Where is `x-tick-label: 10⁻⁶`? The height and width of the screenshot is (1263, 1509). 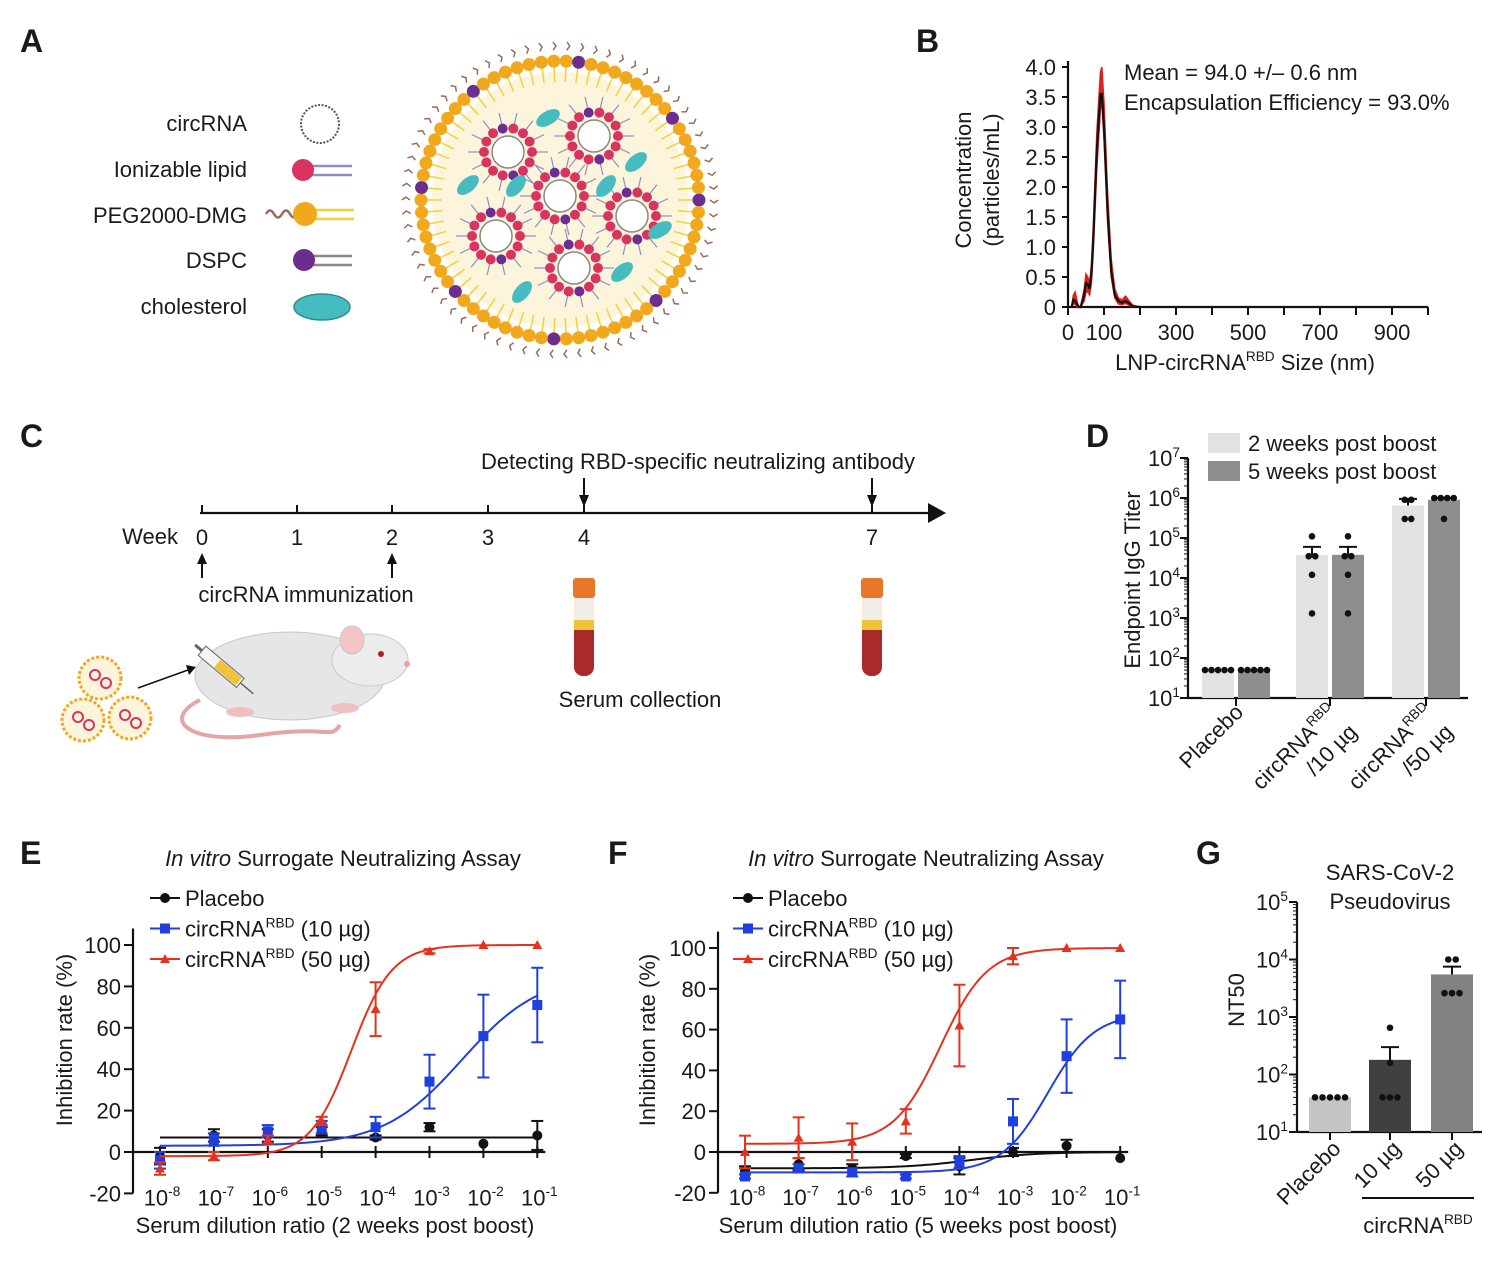
x-tick-label: 10⁻⁶ is located at coordinates (854, 1197).